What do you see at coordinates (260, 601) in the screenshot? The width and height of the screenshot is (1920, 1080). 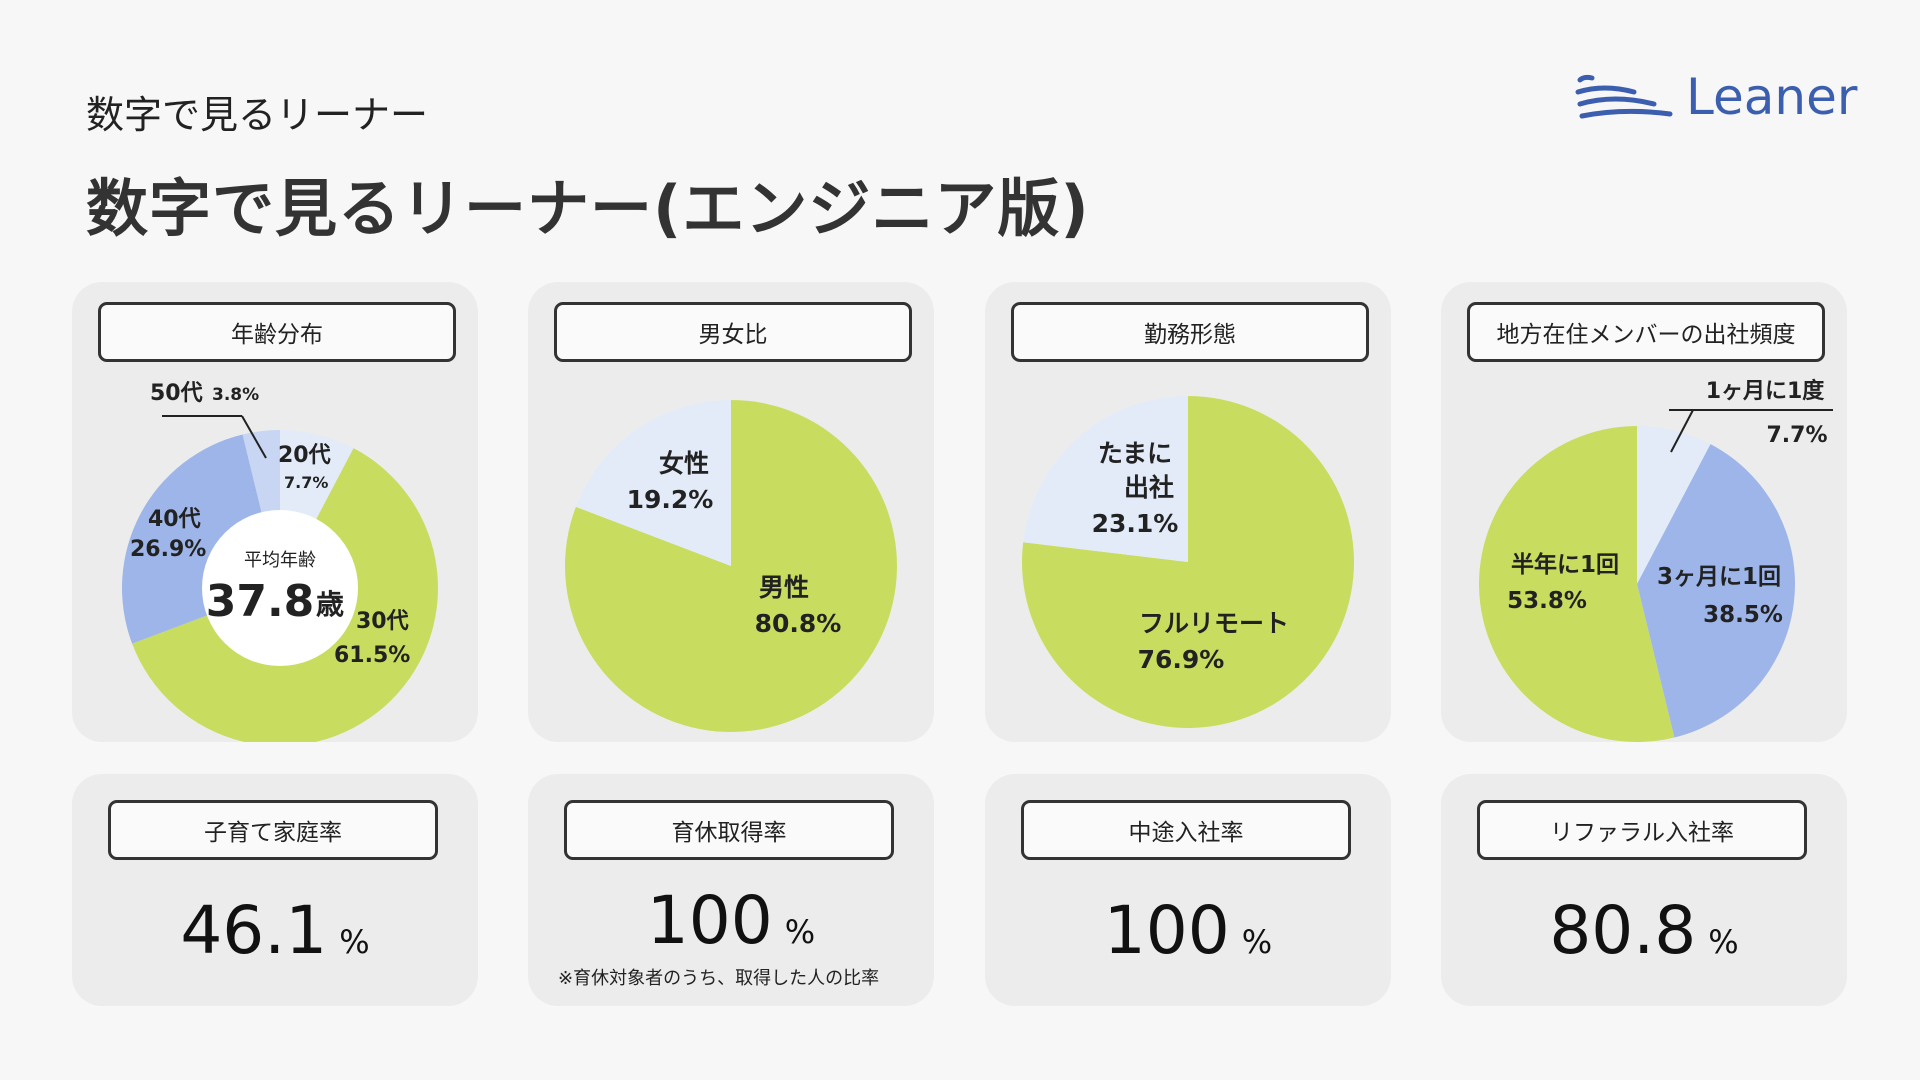 I see `avg-age-value: 37.8` at bounding box center [260, 601].